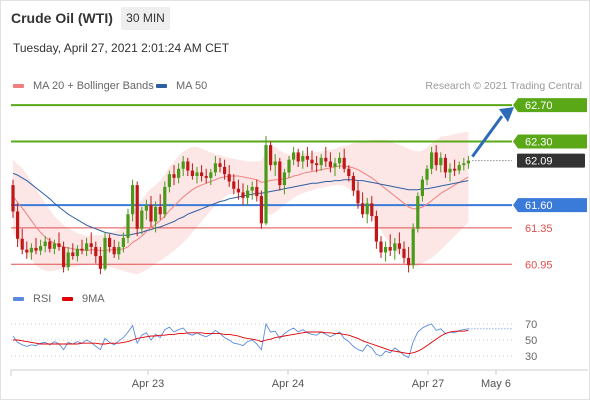  I want to click on rsi-tick-label: 30, so click(531, 357).